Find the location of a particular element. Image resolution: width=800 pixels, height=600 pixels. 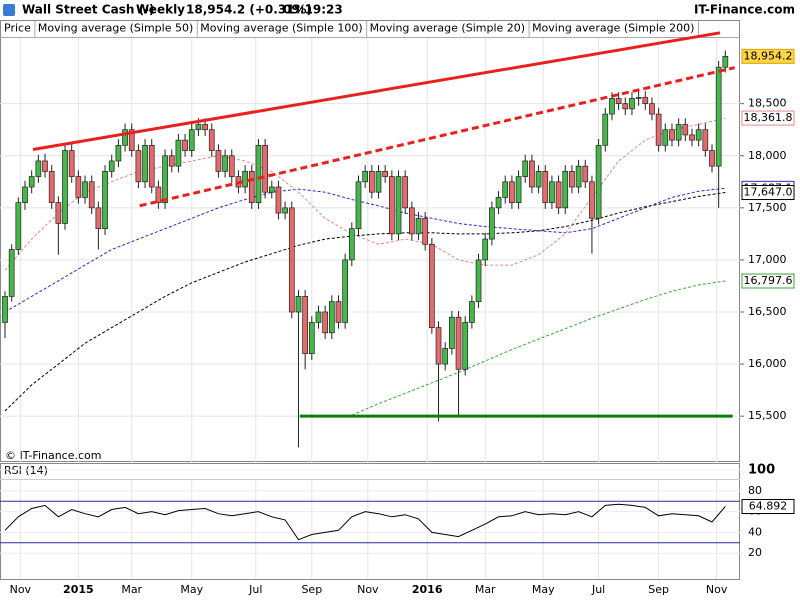

y-tick-label: 16,500 is located at coordinates (767, 311).